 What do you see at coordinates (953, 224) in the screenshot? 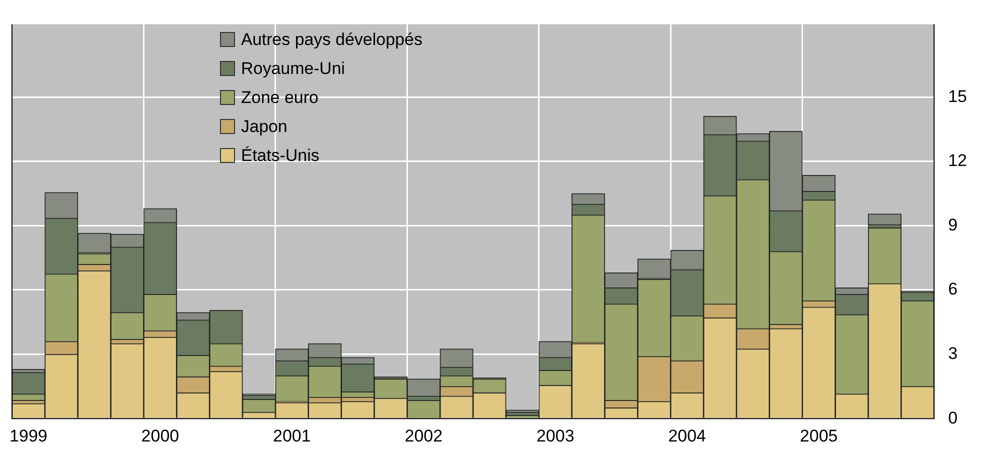
I see `y-tick-label: 9` at bounding box center [953, 224].